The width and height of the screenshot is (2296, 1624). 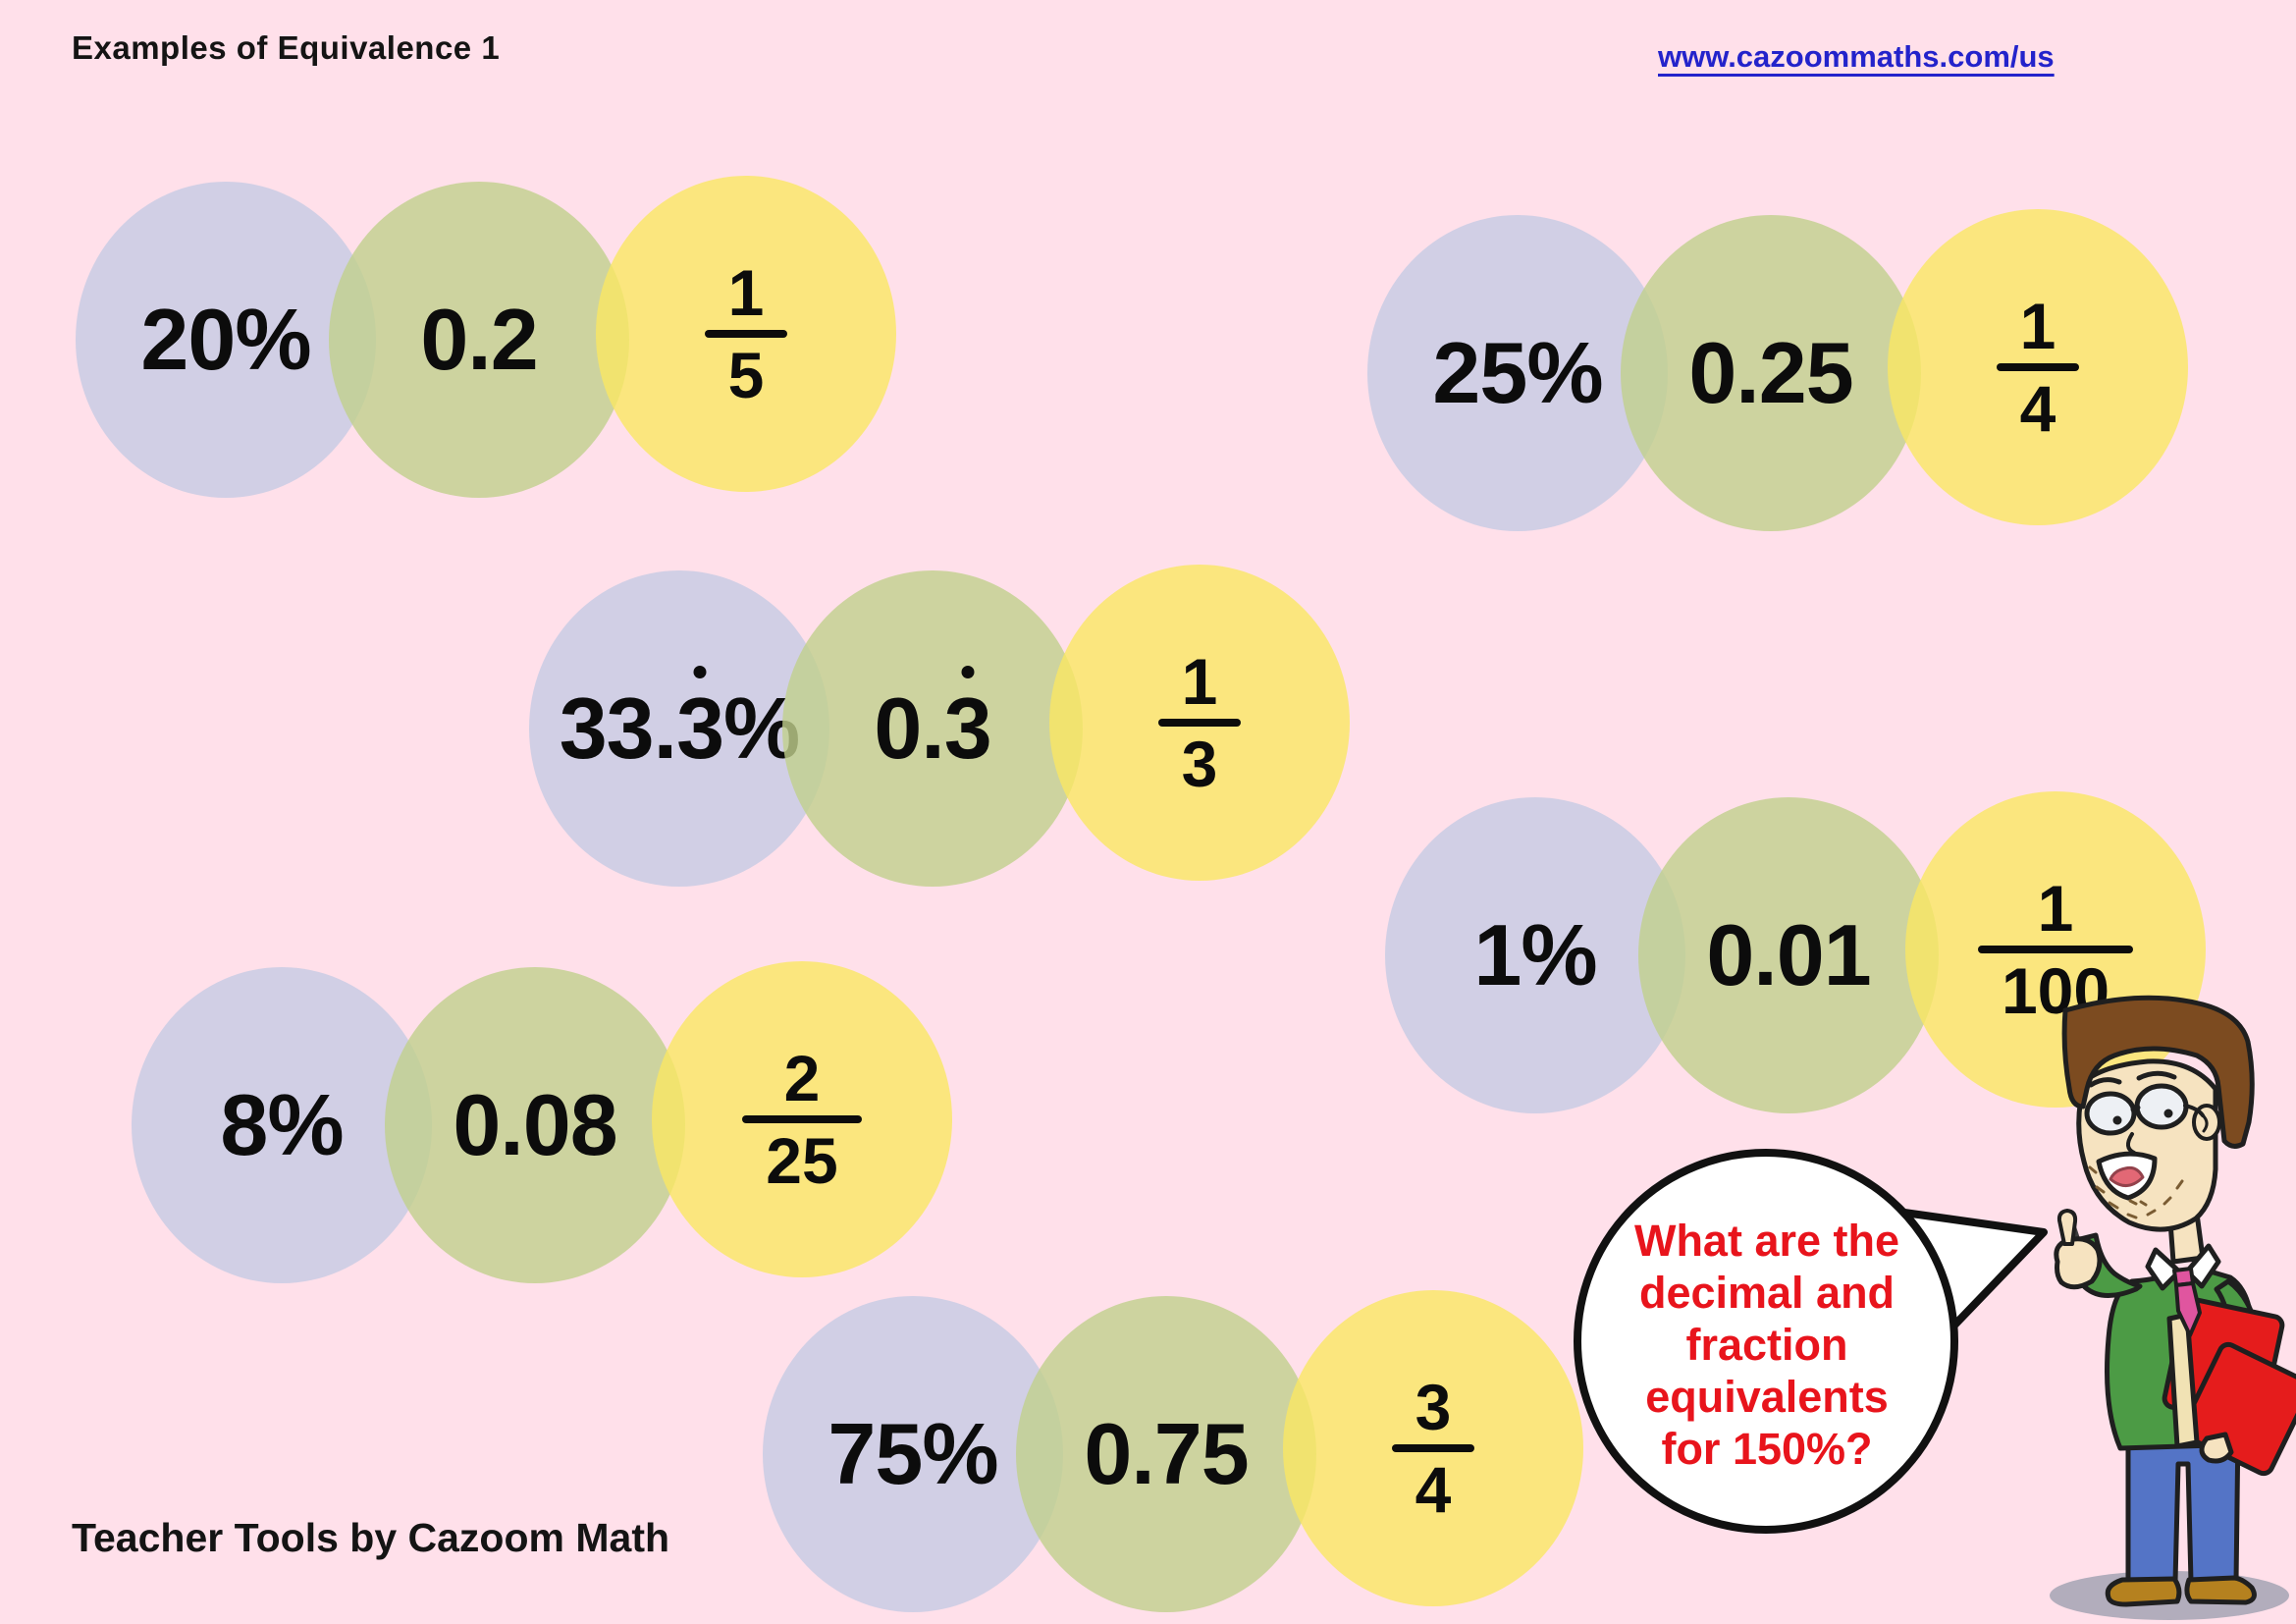 I want to click on decimal-circle: 0.01, so click(x=1788, y=955).